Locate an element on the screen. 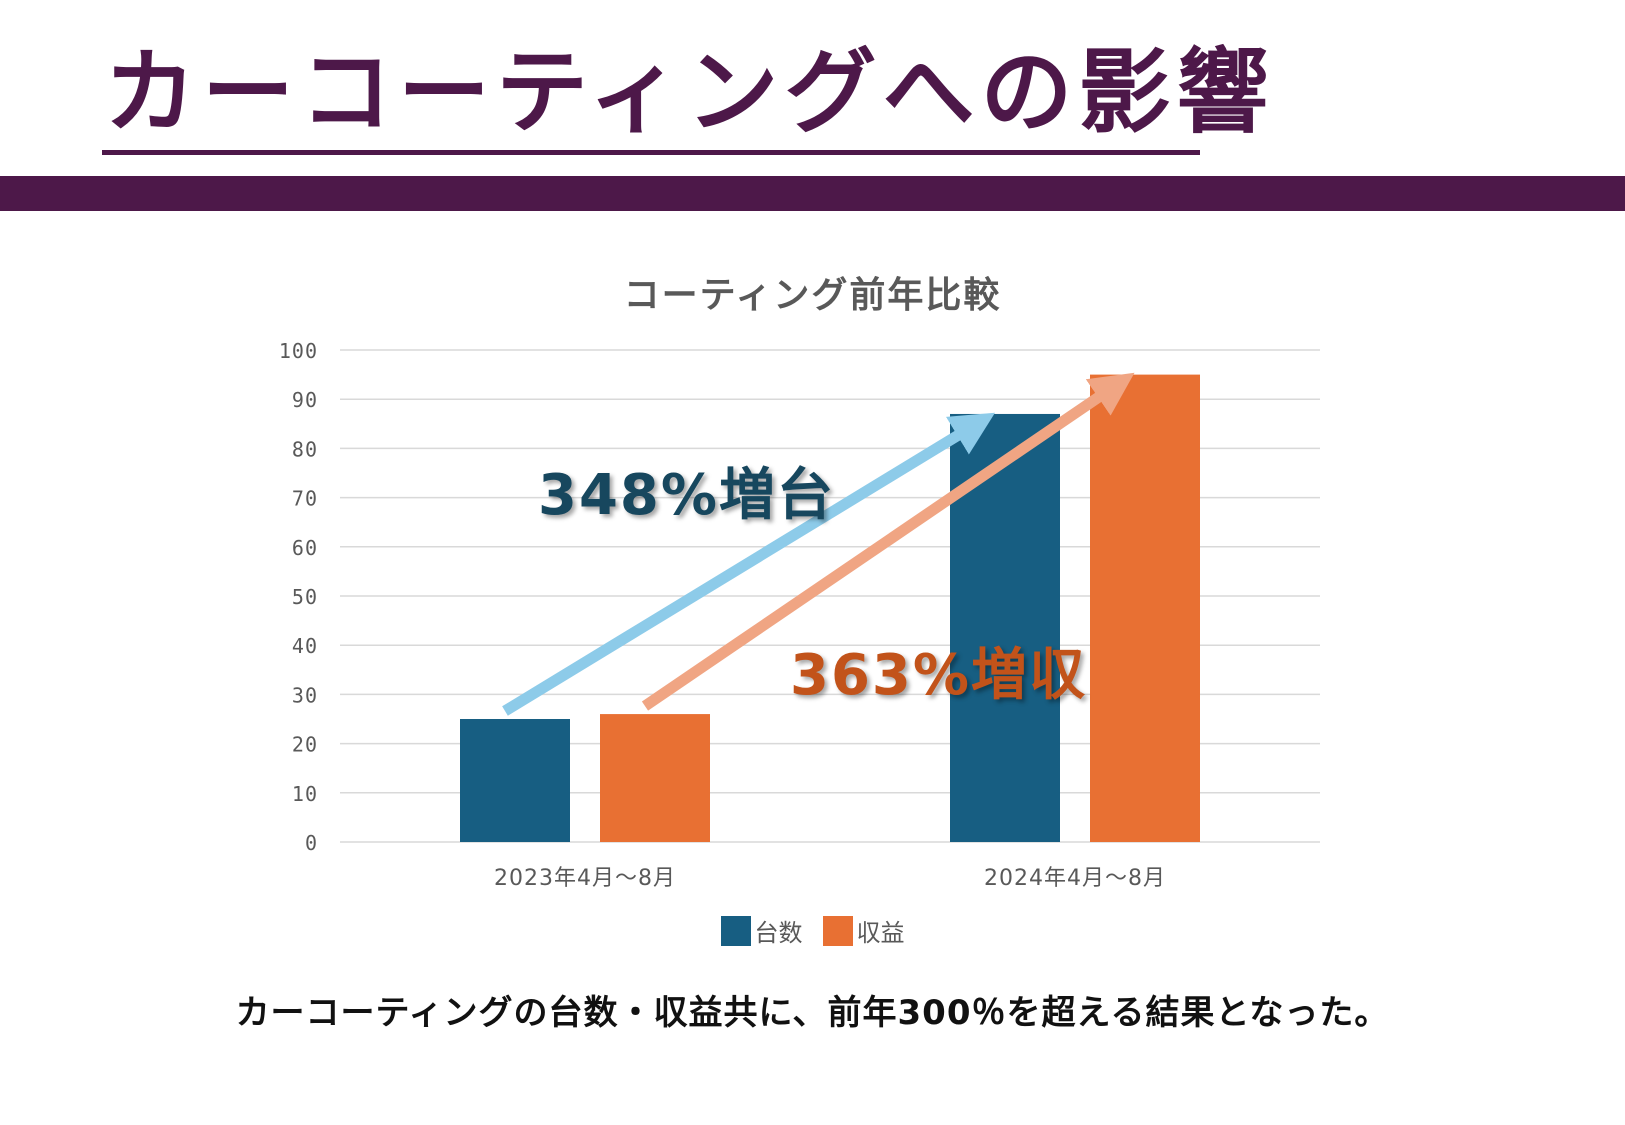 The image size is (1625, 1125). y-axis-ticks: 0 10 20 30 40 50 60 70 80 90 100 is located at coordinates (298, 597).